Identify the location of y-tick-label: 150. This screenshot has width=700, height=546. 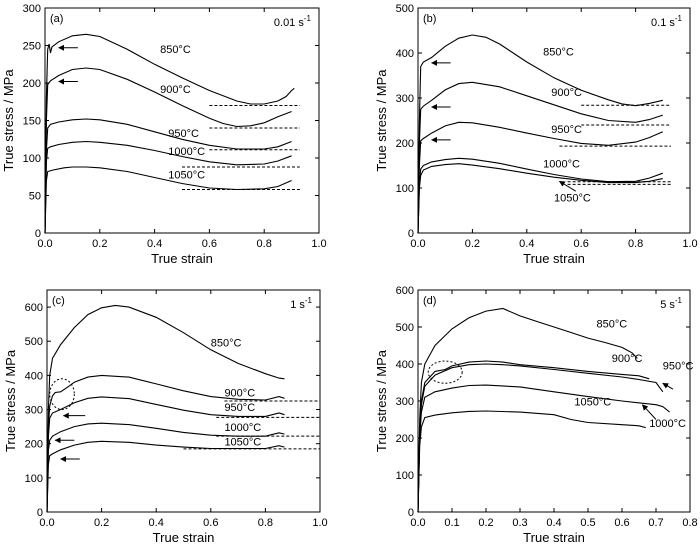
(32, 122).